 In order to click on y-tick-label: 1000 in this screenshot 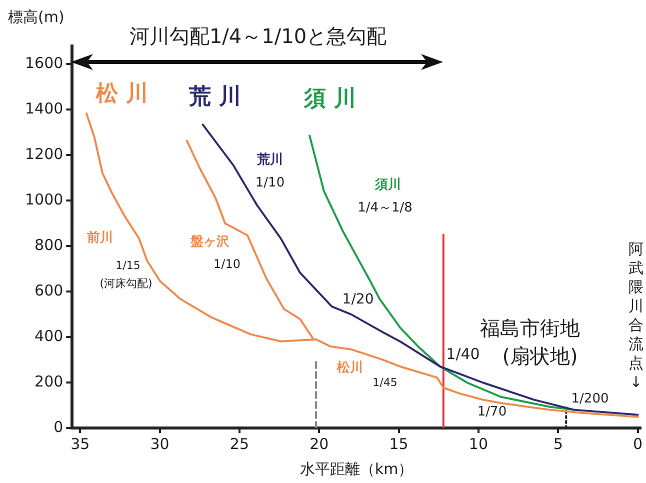, I will do `click(44, 199)`.